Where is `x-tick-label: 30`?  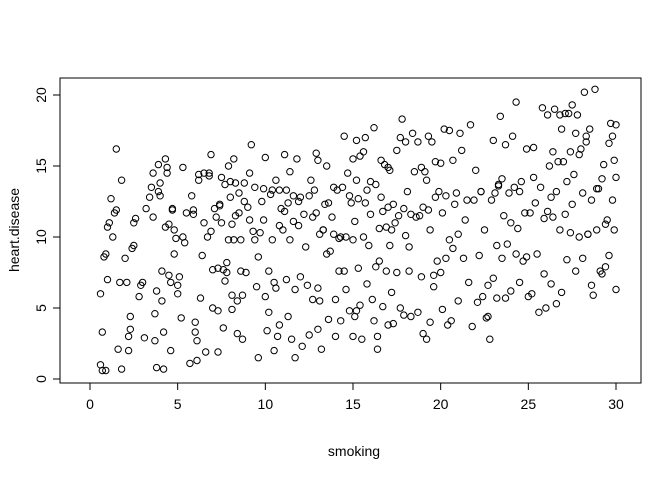
x-tick-label: 30 is located at coordinates (616, 404).